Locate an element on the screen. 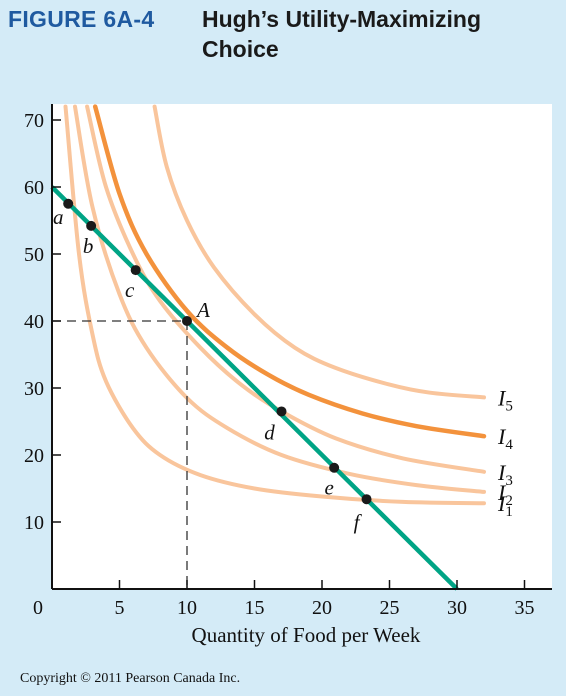  point-label-f: f is located at coordinates (358, 522).